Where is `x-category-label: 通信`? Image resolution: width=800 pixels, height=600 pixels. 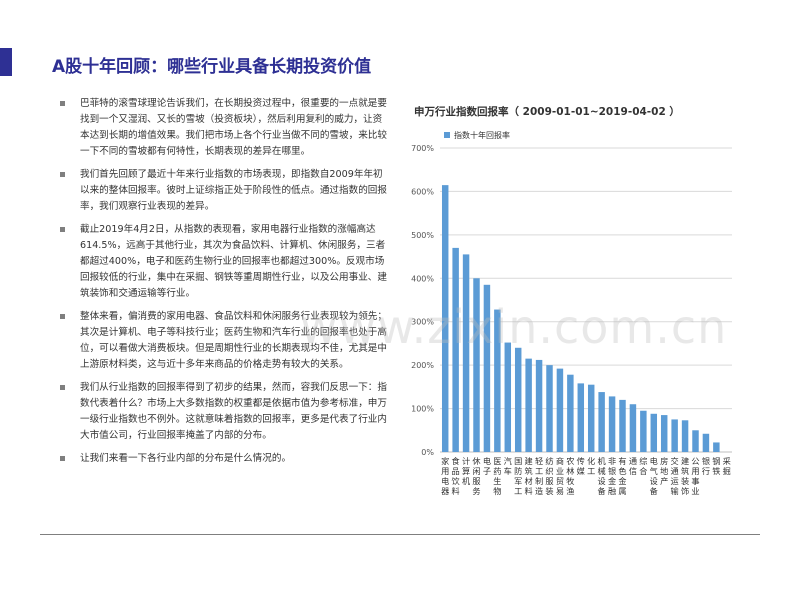 x-category-label: 通信 is located at coordinates (633, 466).